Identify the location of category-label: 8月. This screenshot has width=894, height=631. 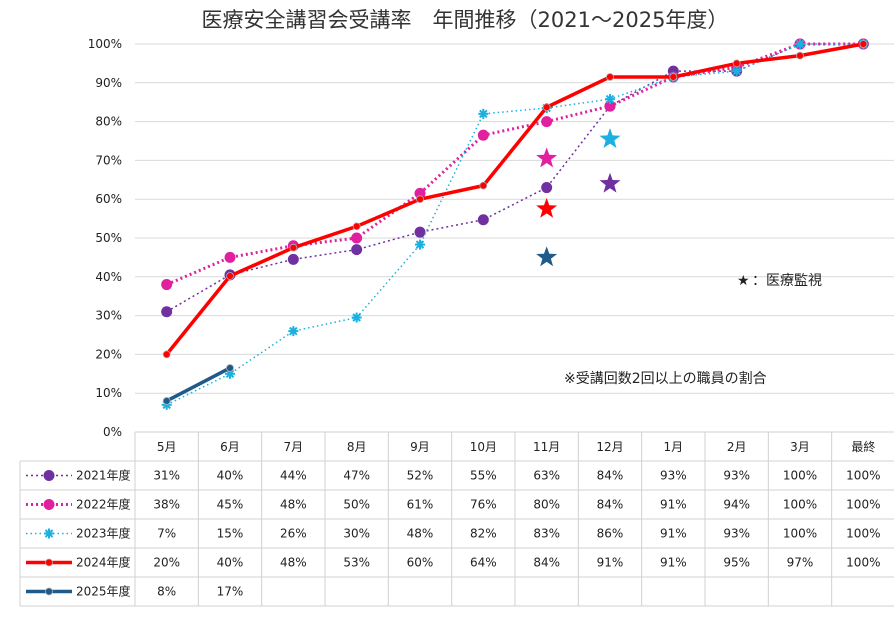
(357, 447).